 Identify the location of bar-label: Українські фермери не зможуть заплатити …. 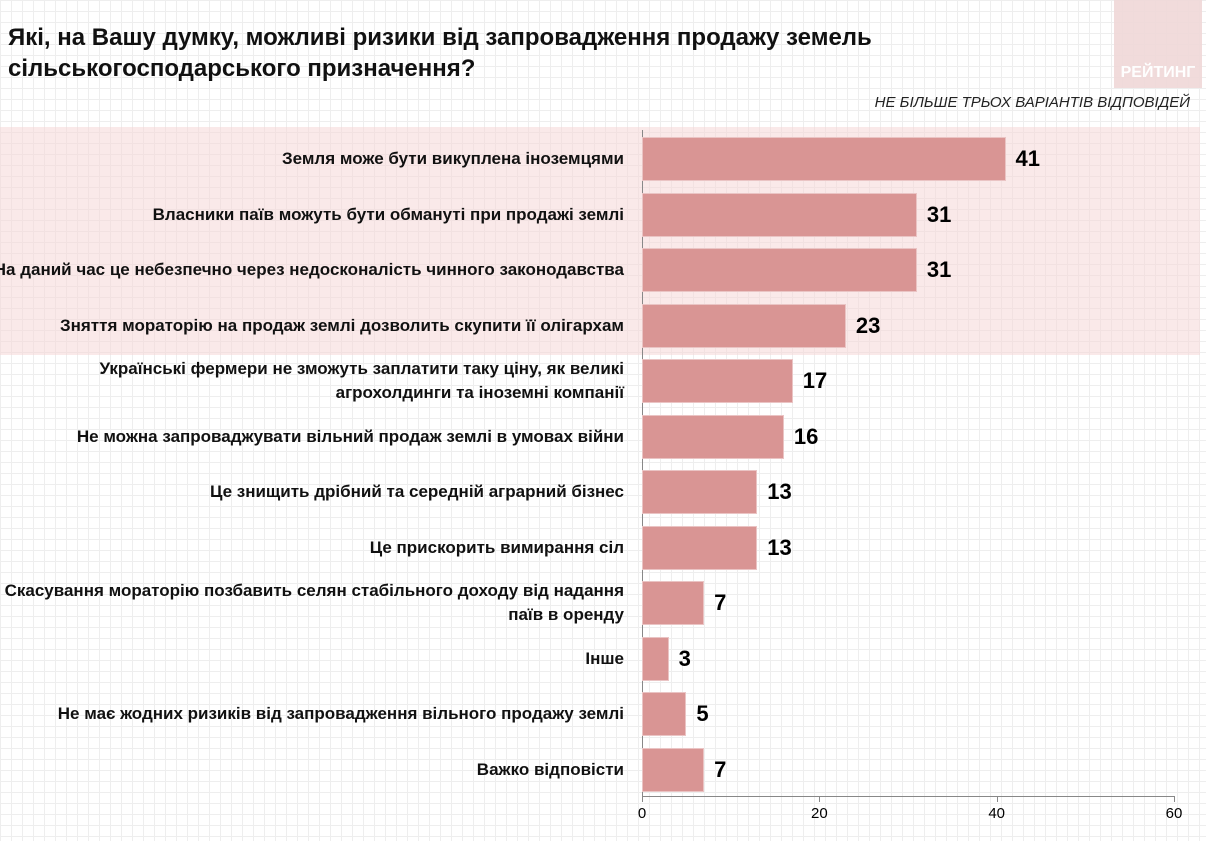
(361, 380).